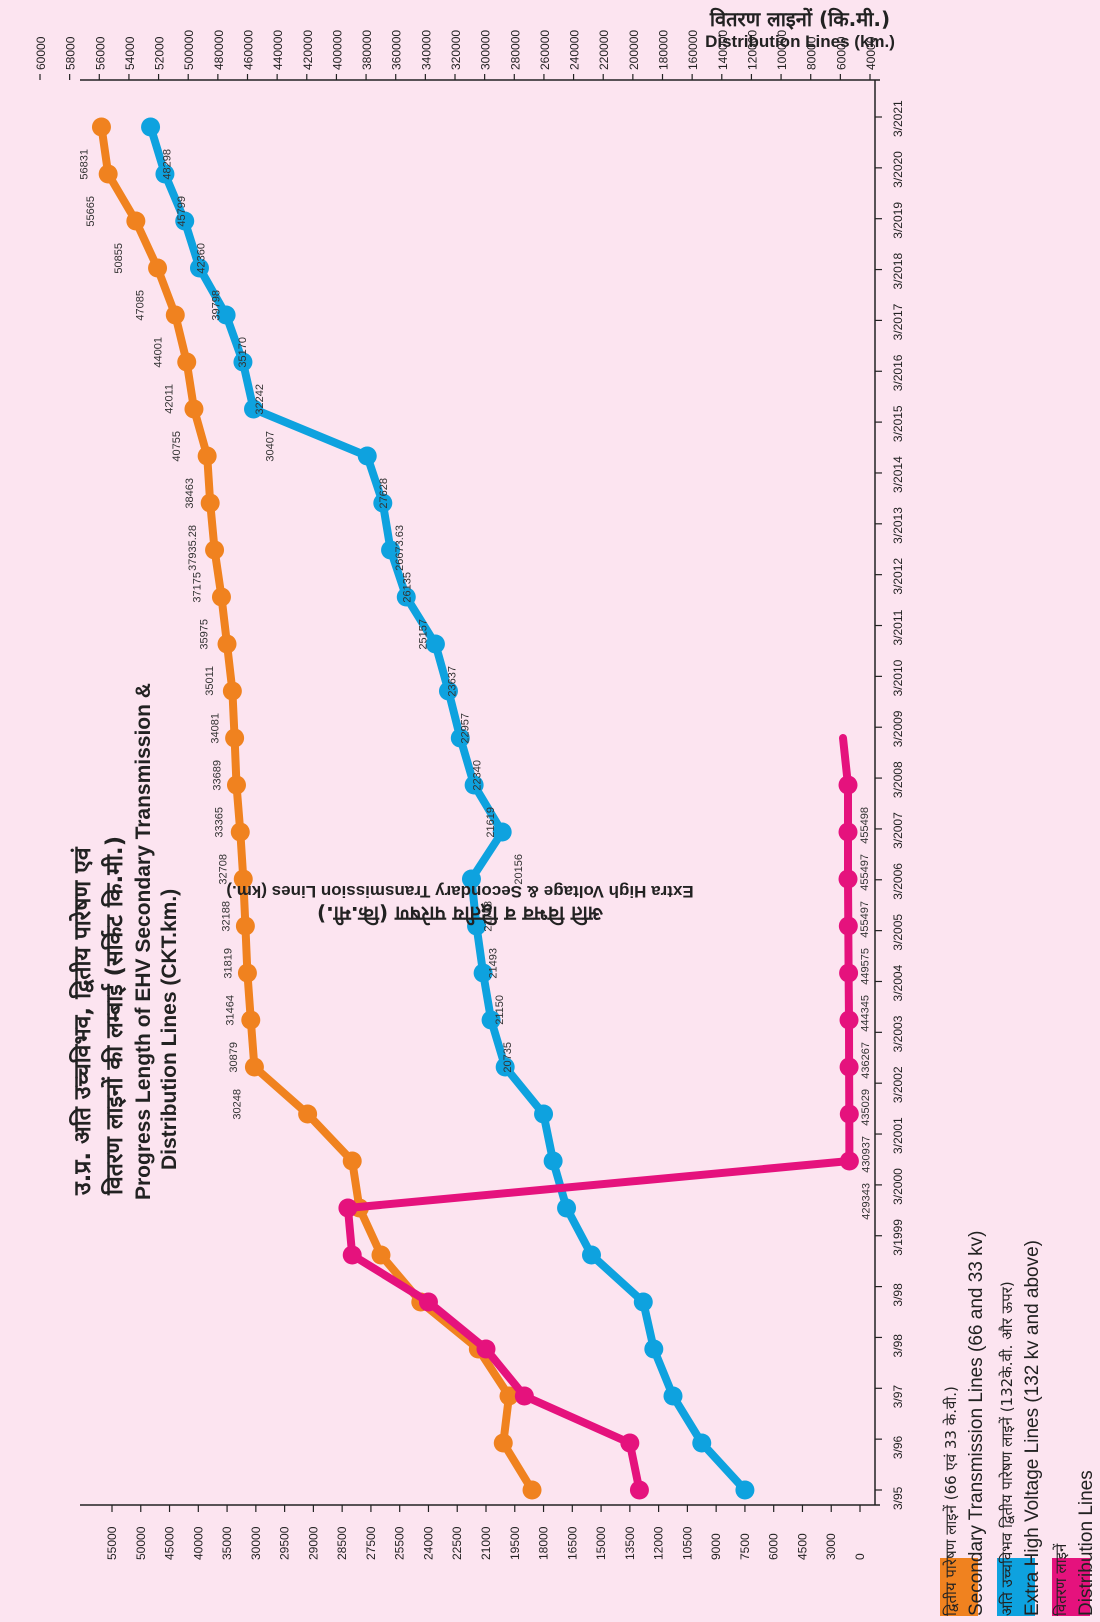 The width and height of the screenshot is (1100, 1622). Describe the element at coordinates (898, 677) in the screenshot. I see `x-tick-label: 3/2010` at that location.